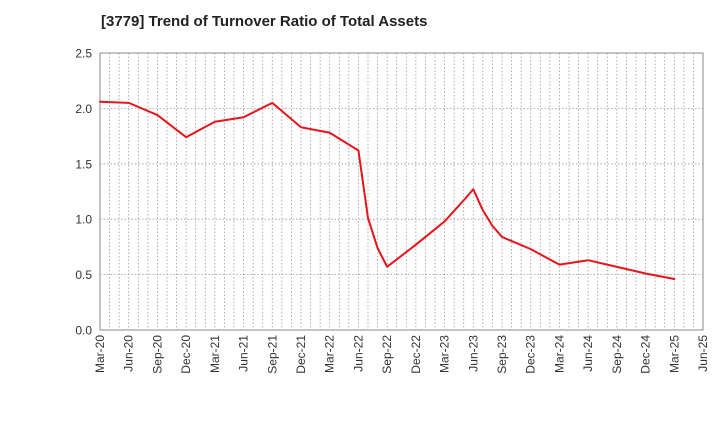  I want to click on x-tick-label: Jun-20, so click(129, 353).